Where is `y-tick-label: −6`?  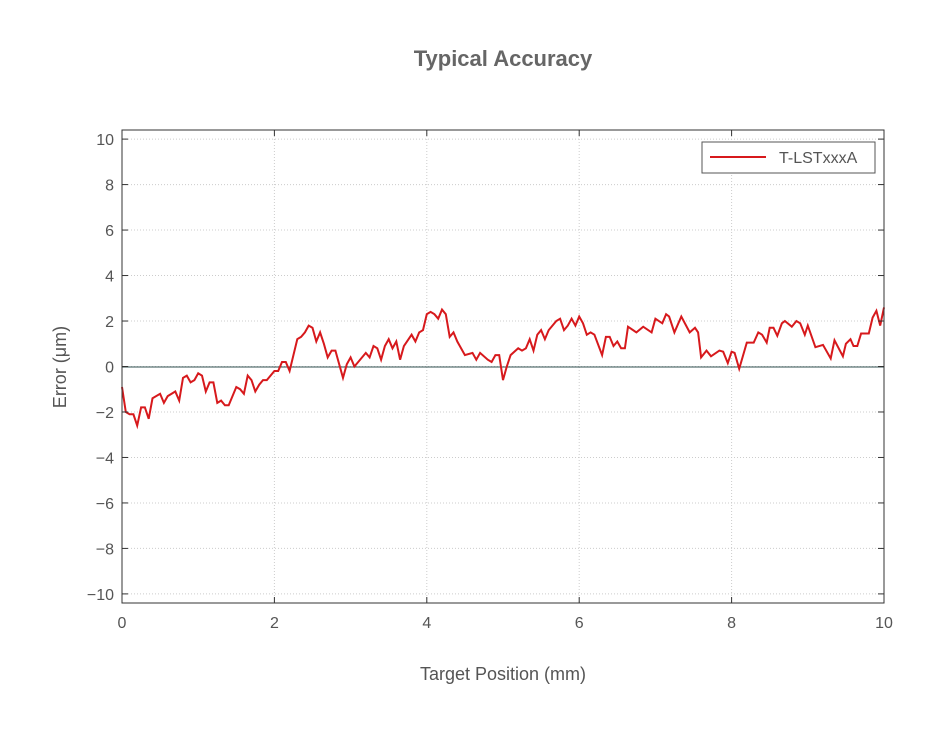 y-tick-label: −6 is located at coordinates (105, 504).